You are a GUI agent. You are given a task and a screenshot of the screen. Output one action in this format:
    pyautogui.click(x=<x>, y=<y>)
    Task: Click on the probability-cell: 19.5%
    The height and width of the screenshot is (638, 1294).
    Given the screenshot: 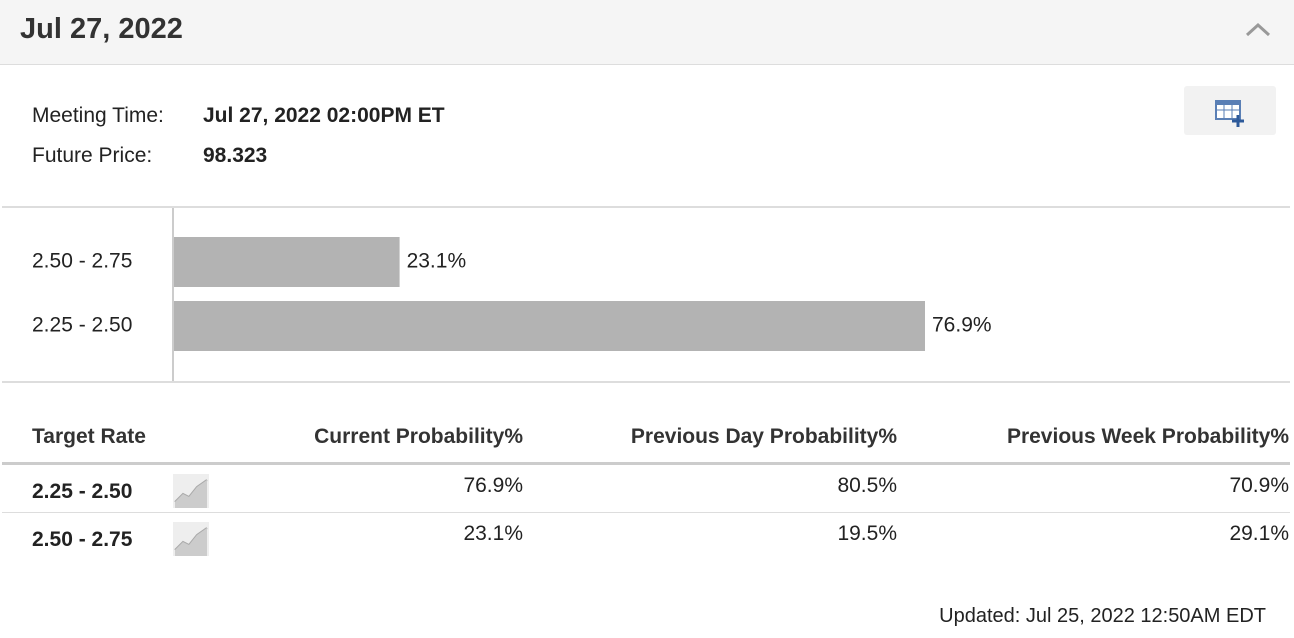 What is the action you would take?
    pyautogui.click(x=867, y=533)
    